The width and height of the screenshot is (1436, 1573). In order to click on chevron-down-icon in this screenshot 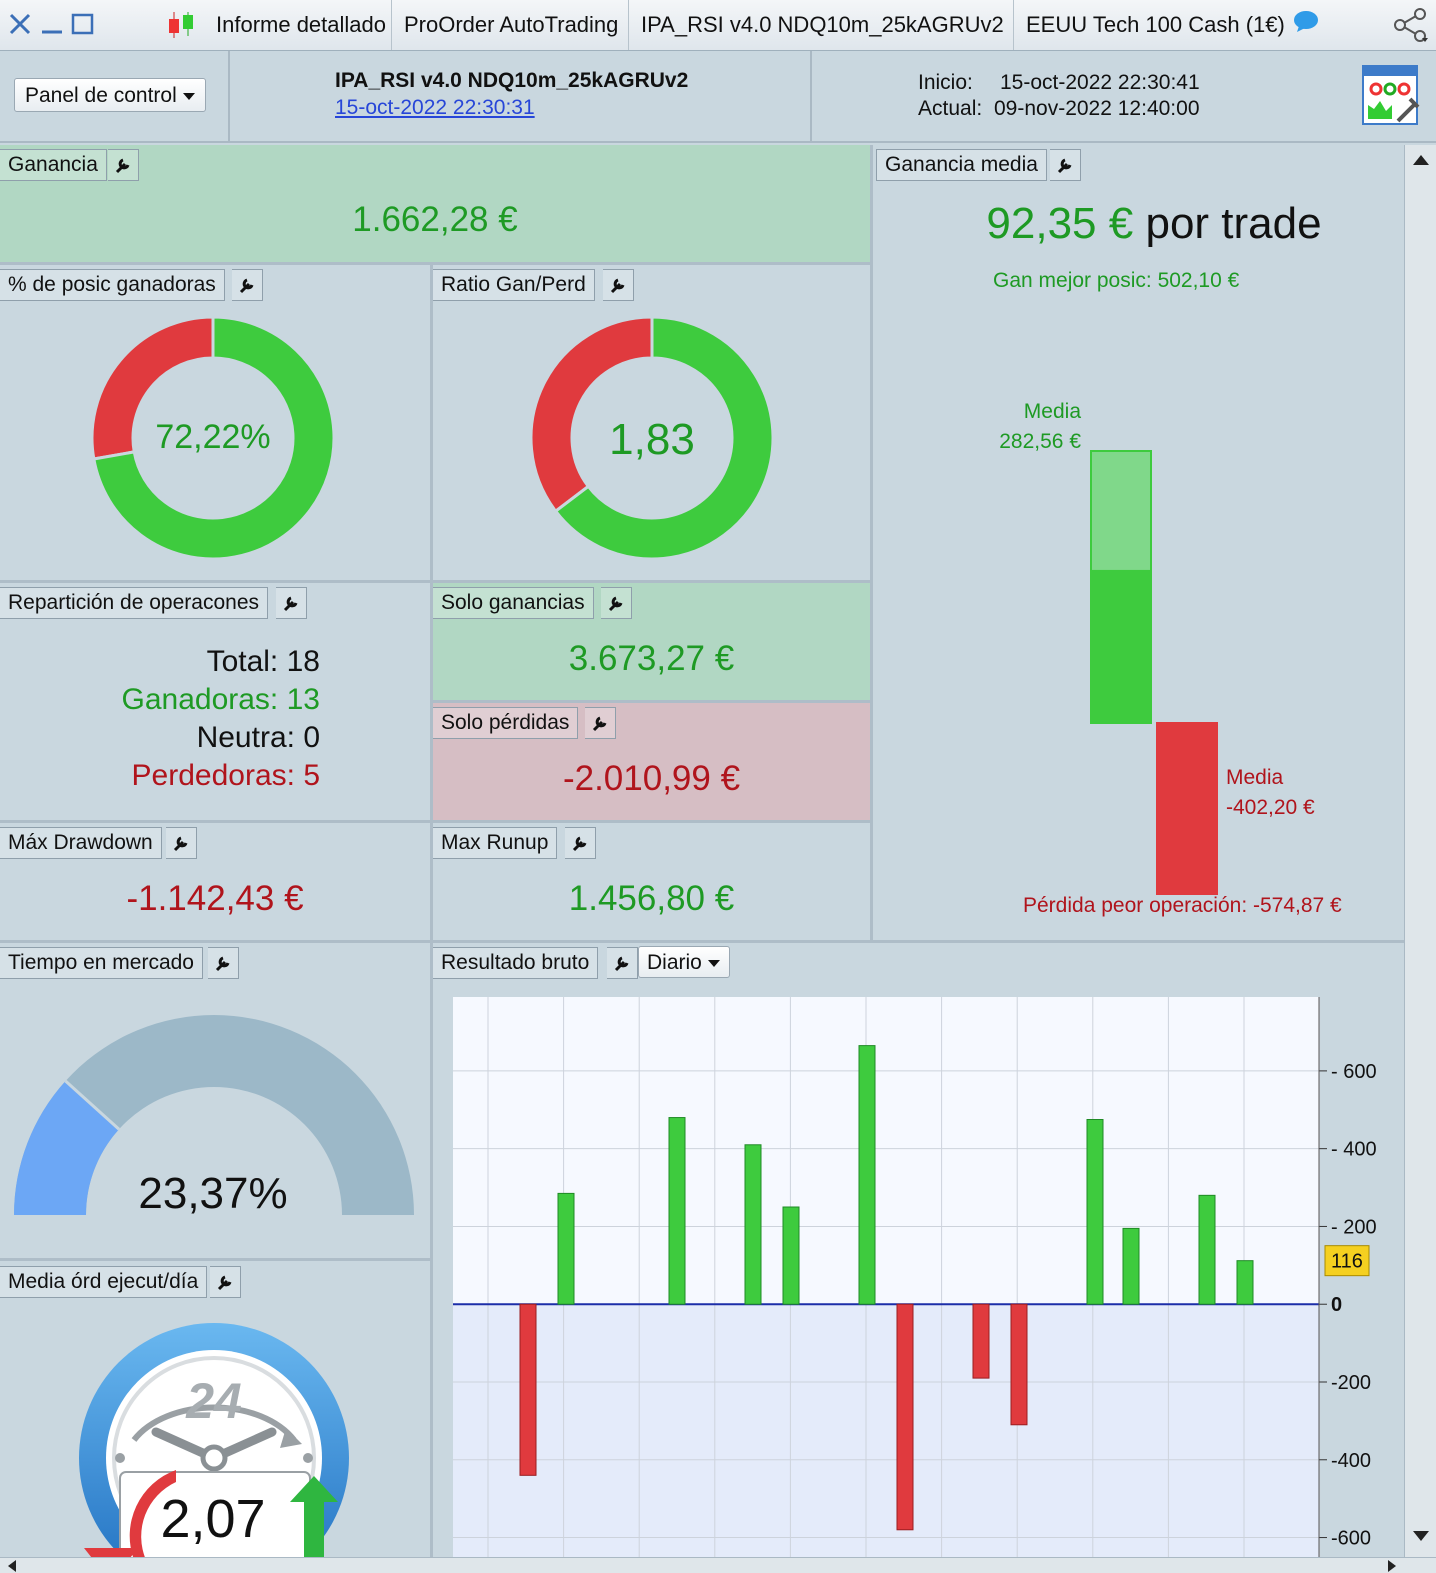, I will do `click(188, 96)`.